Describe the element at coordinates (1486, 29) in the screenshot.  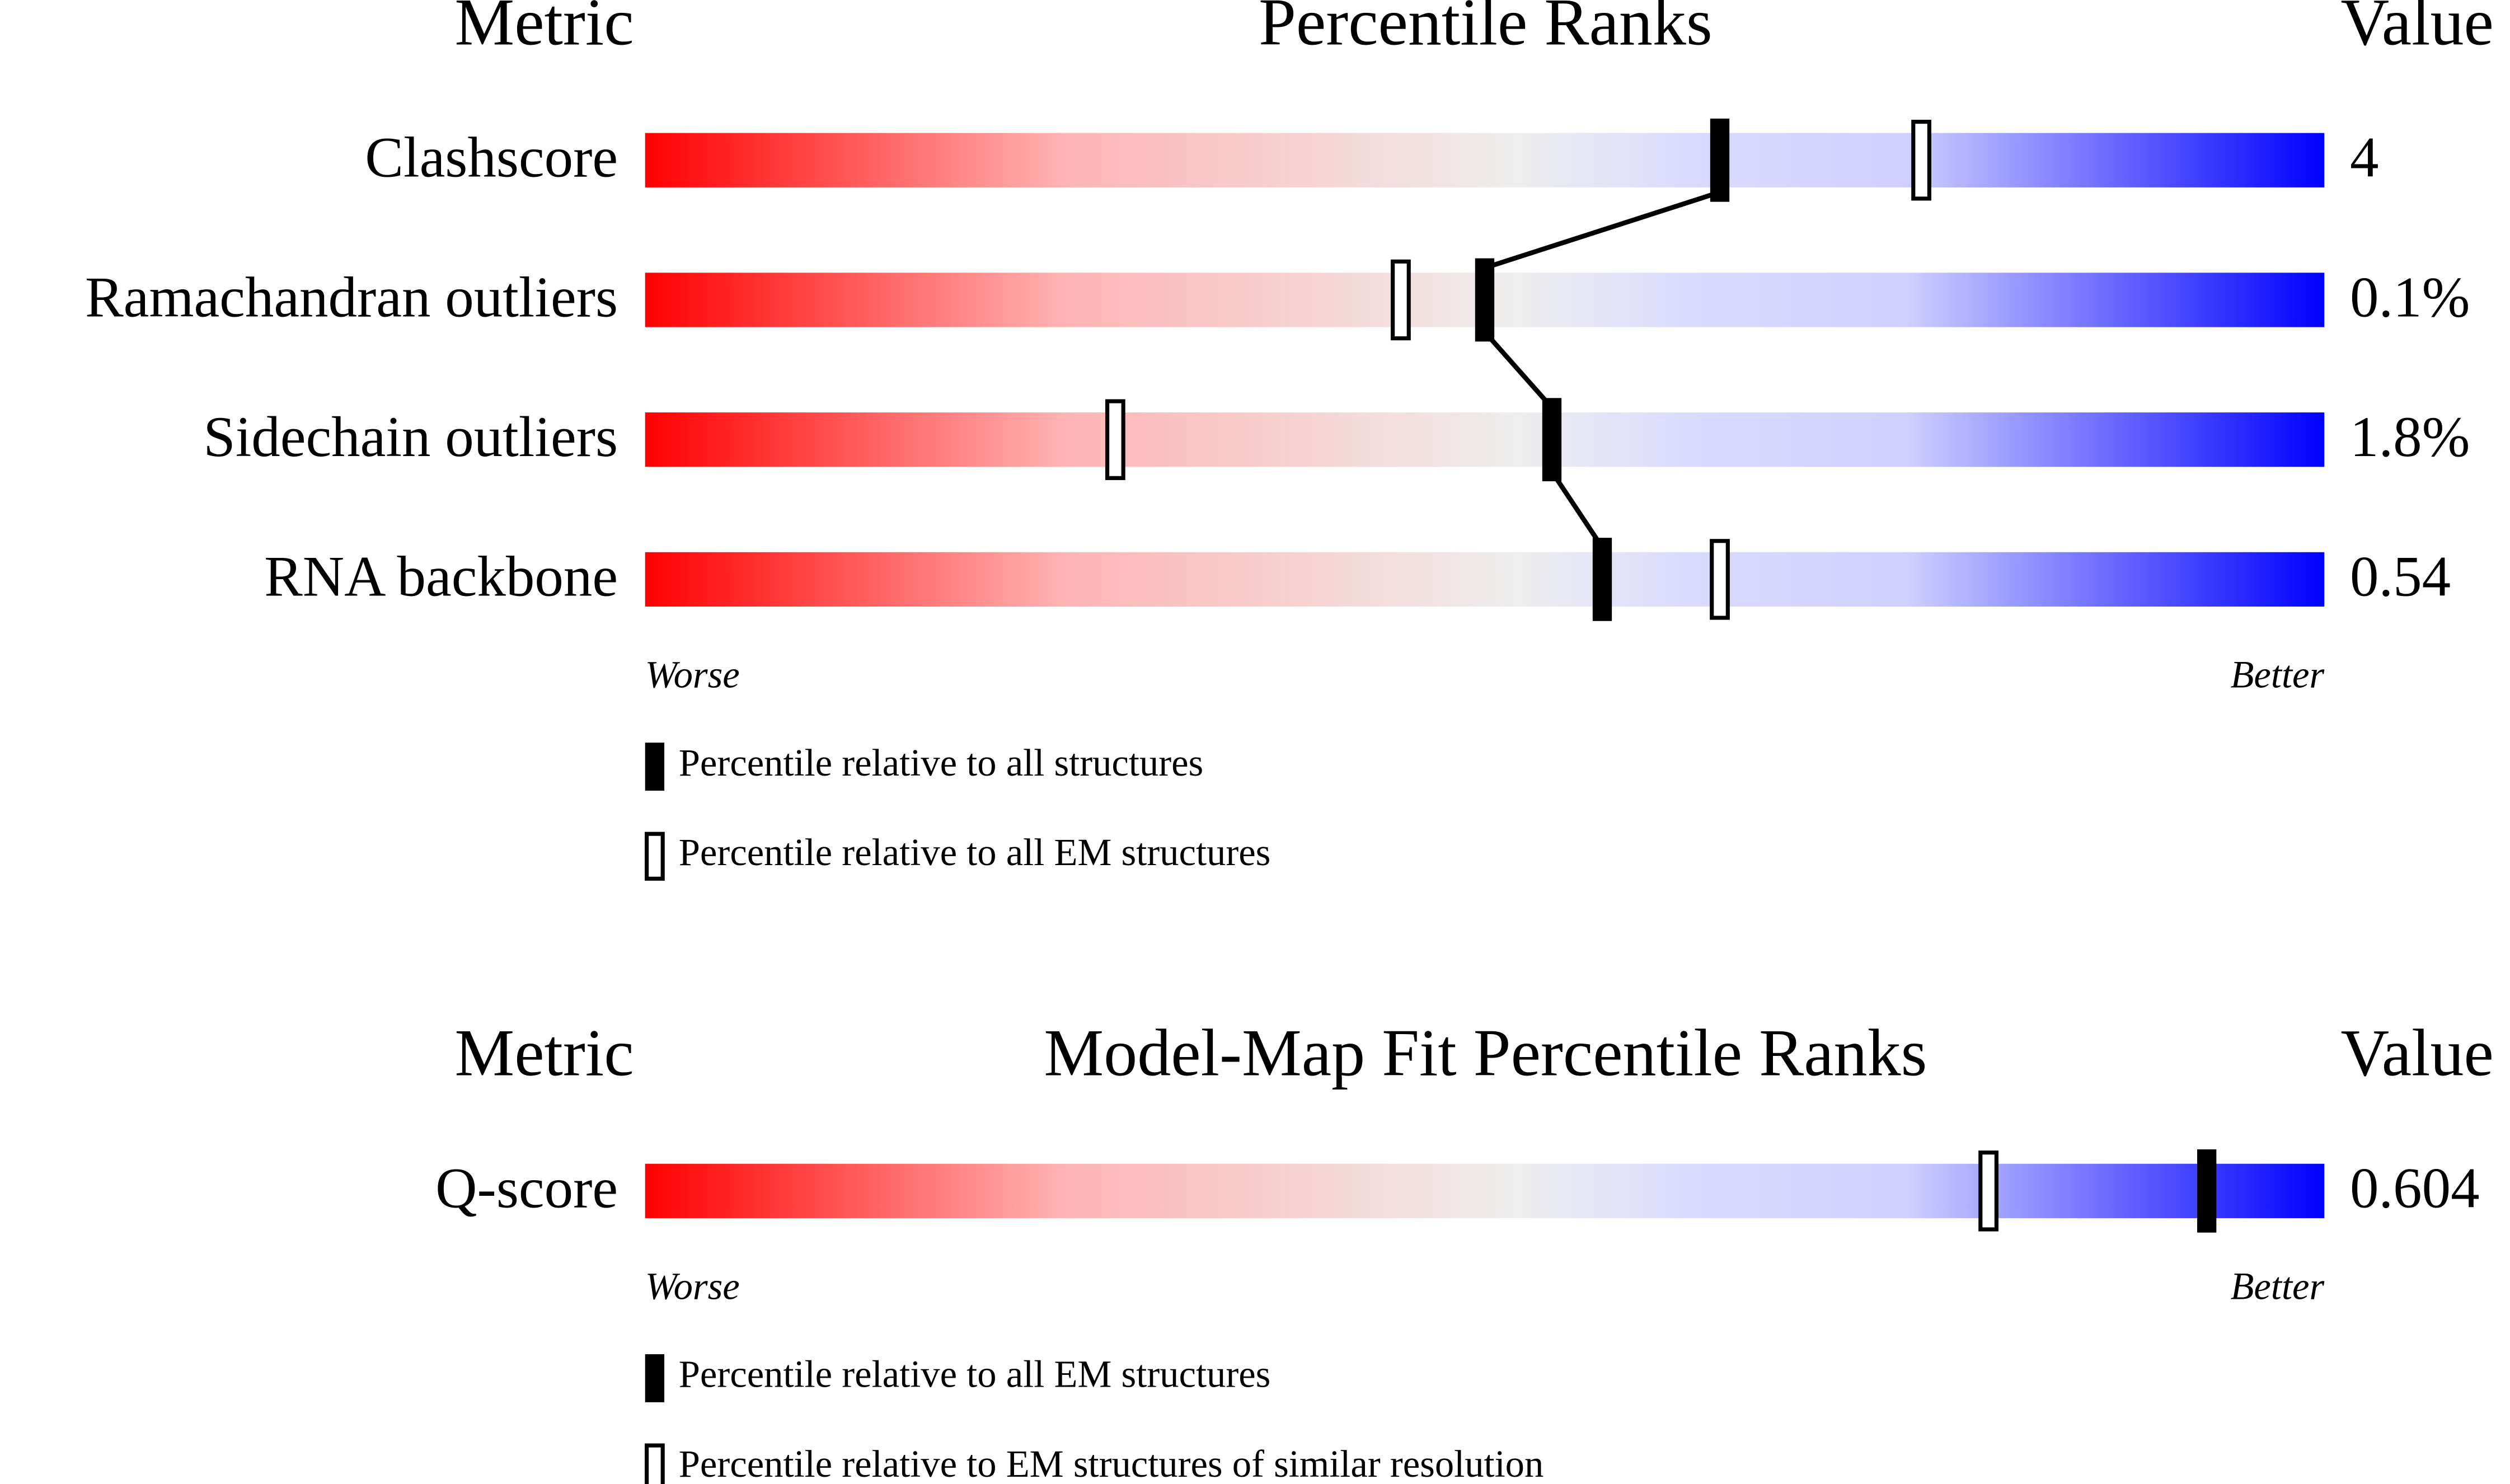
I see `chart-title: Percentile Ranks` at that location.